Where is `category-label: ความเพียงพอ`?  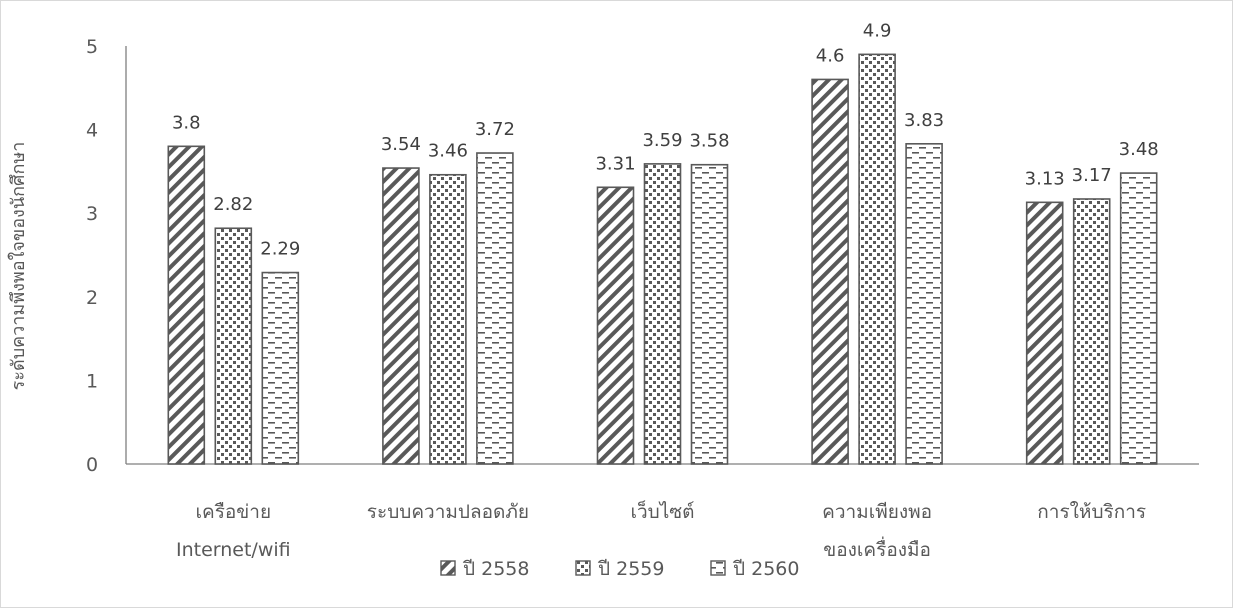 category-label: ความเพียงพอ is located at coordinates (877, 512).